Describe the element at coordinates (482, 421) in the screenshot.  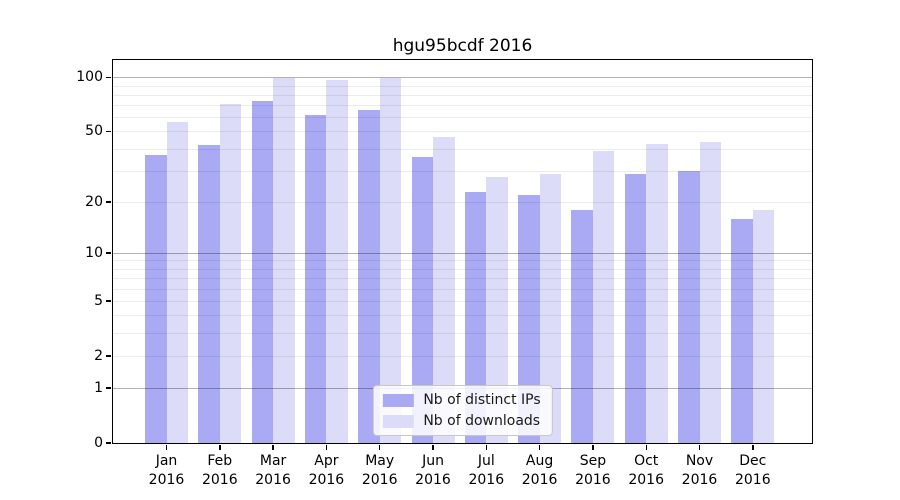
I see `legend-label-downloads: Nb of downloads` at that location.